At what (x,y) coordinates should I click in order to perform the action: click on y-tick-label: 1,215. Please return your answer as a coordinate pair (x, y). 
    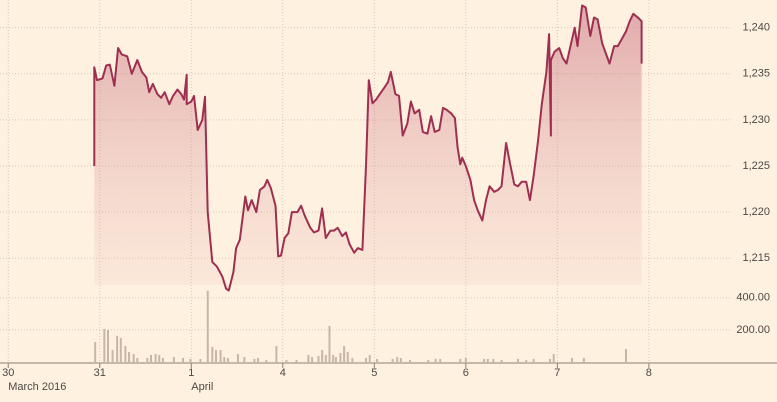
    Looking at the image, I should click on (756, 258).